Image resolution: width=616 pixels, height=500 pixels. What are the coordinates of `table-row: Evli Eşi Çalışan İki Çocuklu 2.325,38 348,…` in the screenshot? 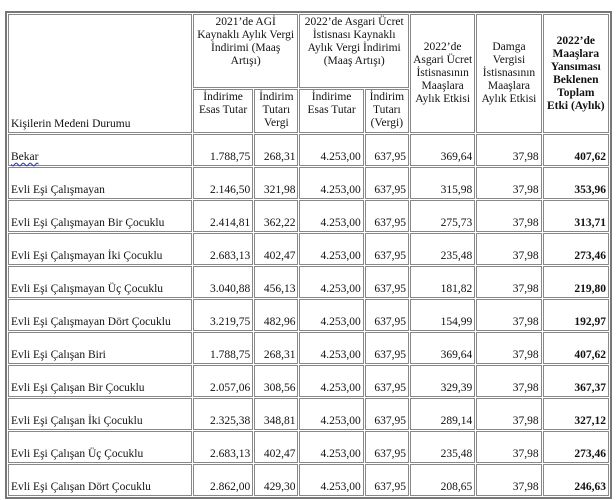 It's located at (308, 414).